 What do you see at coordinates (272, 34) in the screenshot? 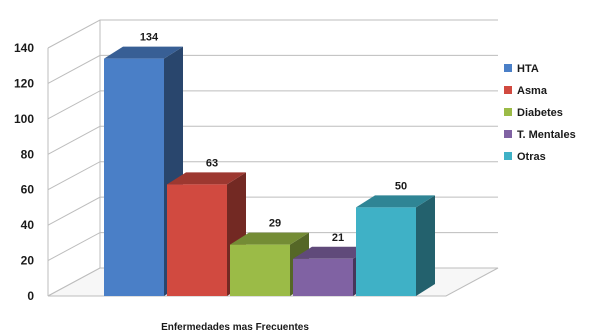
I see `gridline` at bounding box center [272, 34].